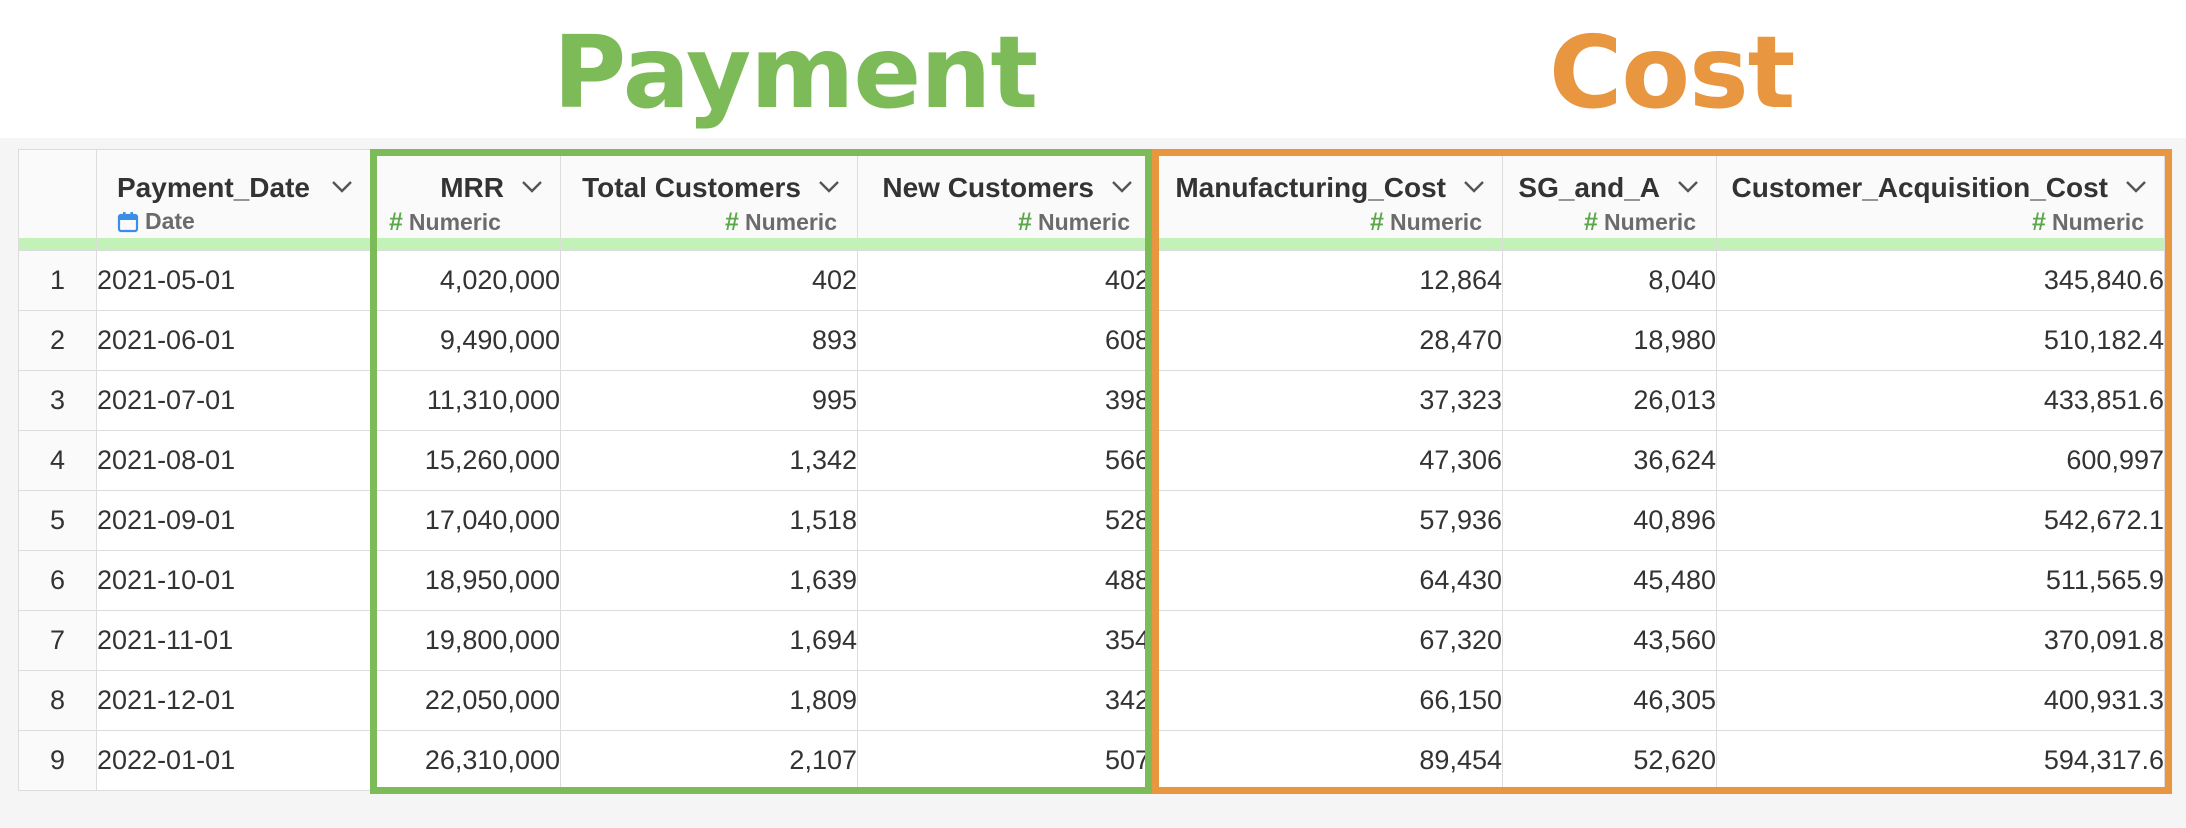 Image resolution: width=2186 pixels, height=828 pixels. What do you see at coordinates (1940, 580) in the screenshot?
I see `table-cell: 511,565.9` at bounding box center [1940, 580].